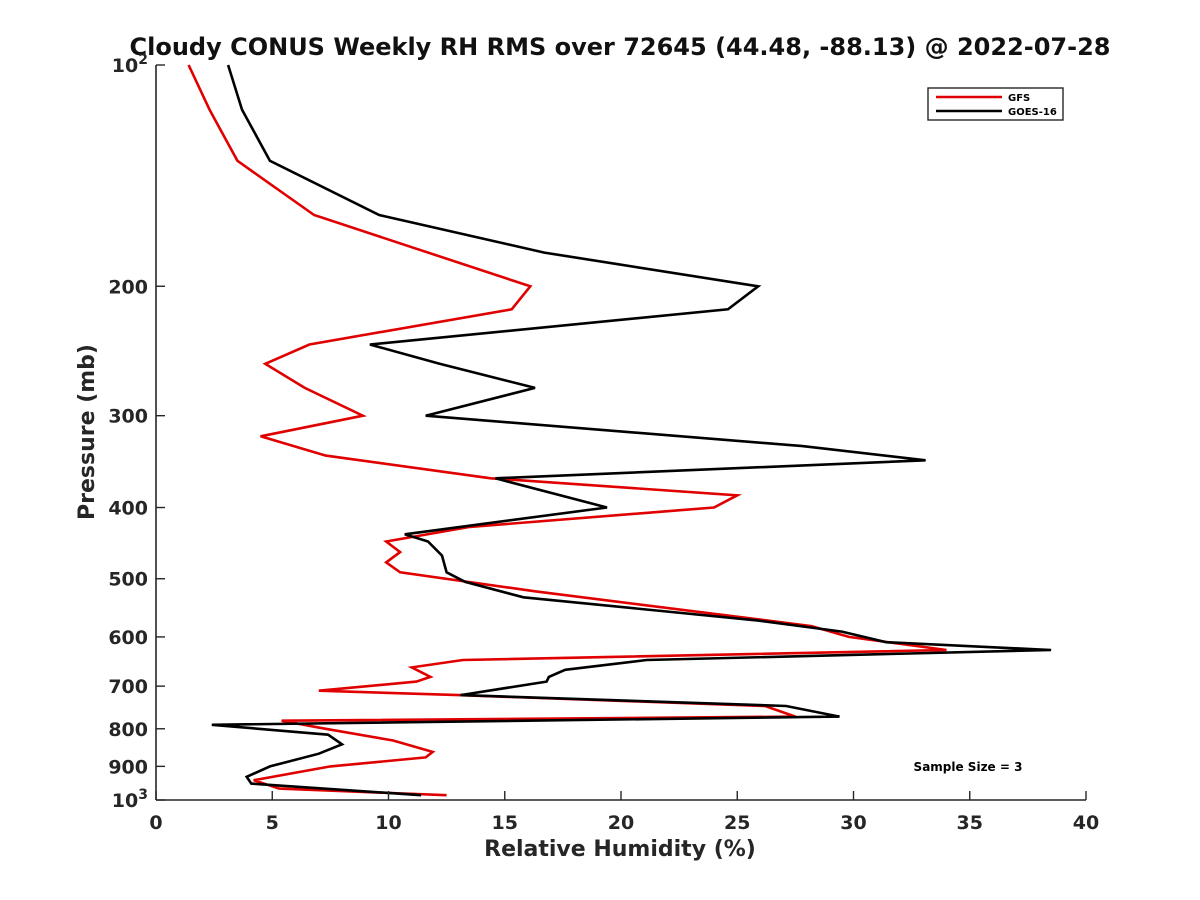 The image size is (1200, 900). What do you see at coordinates (128, 687) in the screenshot?
I see `y-tick-label: 700` at bounding box center [128, 687].